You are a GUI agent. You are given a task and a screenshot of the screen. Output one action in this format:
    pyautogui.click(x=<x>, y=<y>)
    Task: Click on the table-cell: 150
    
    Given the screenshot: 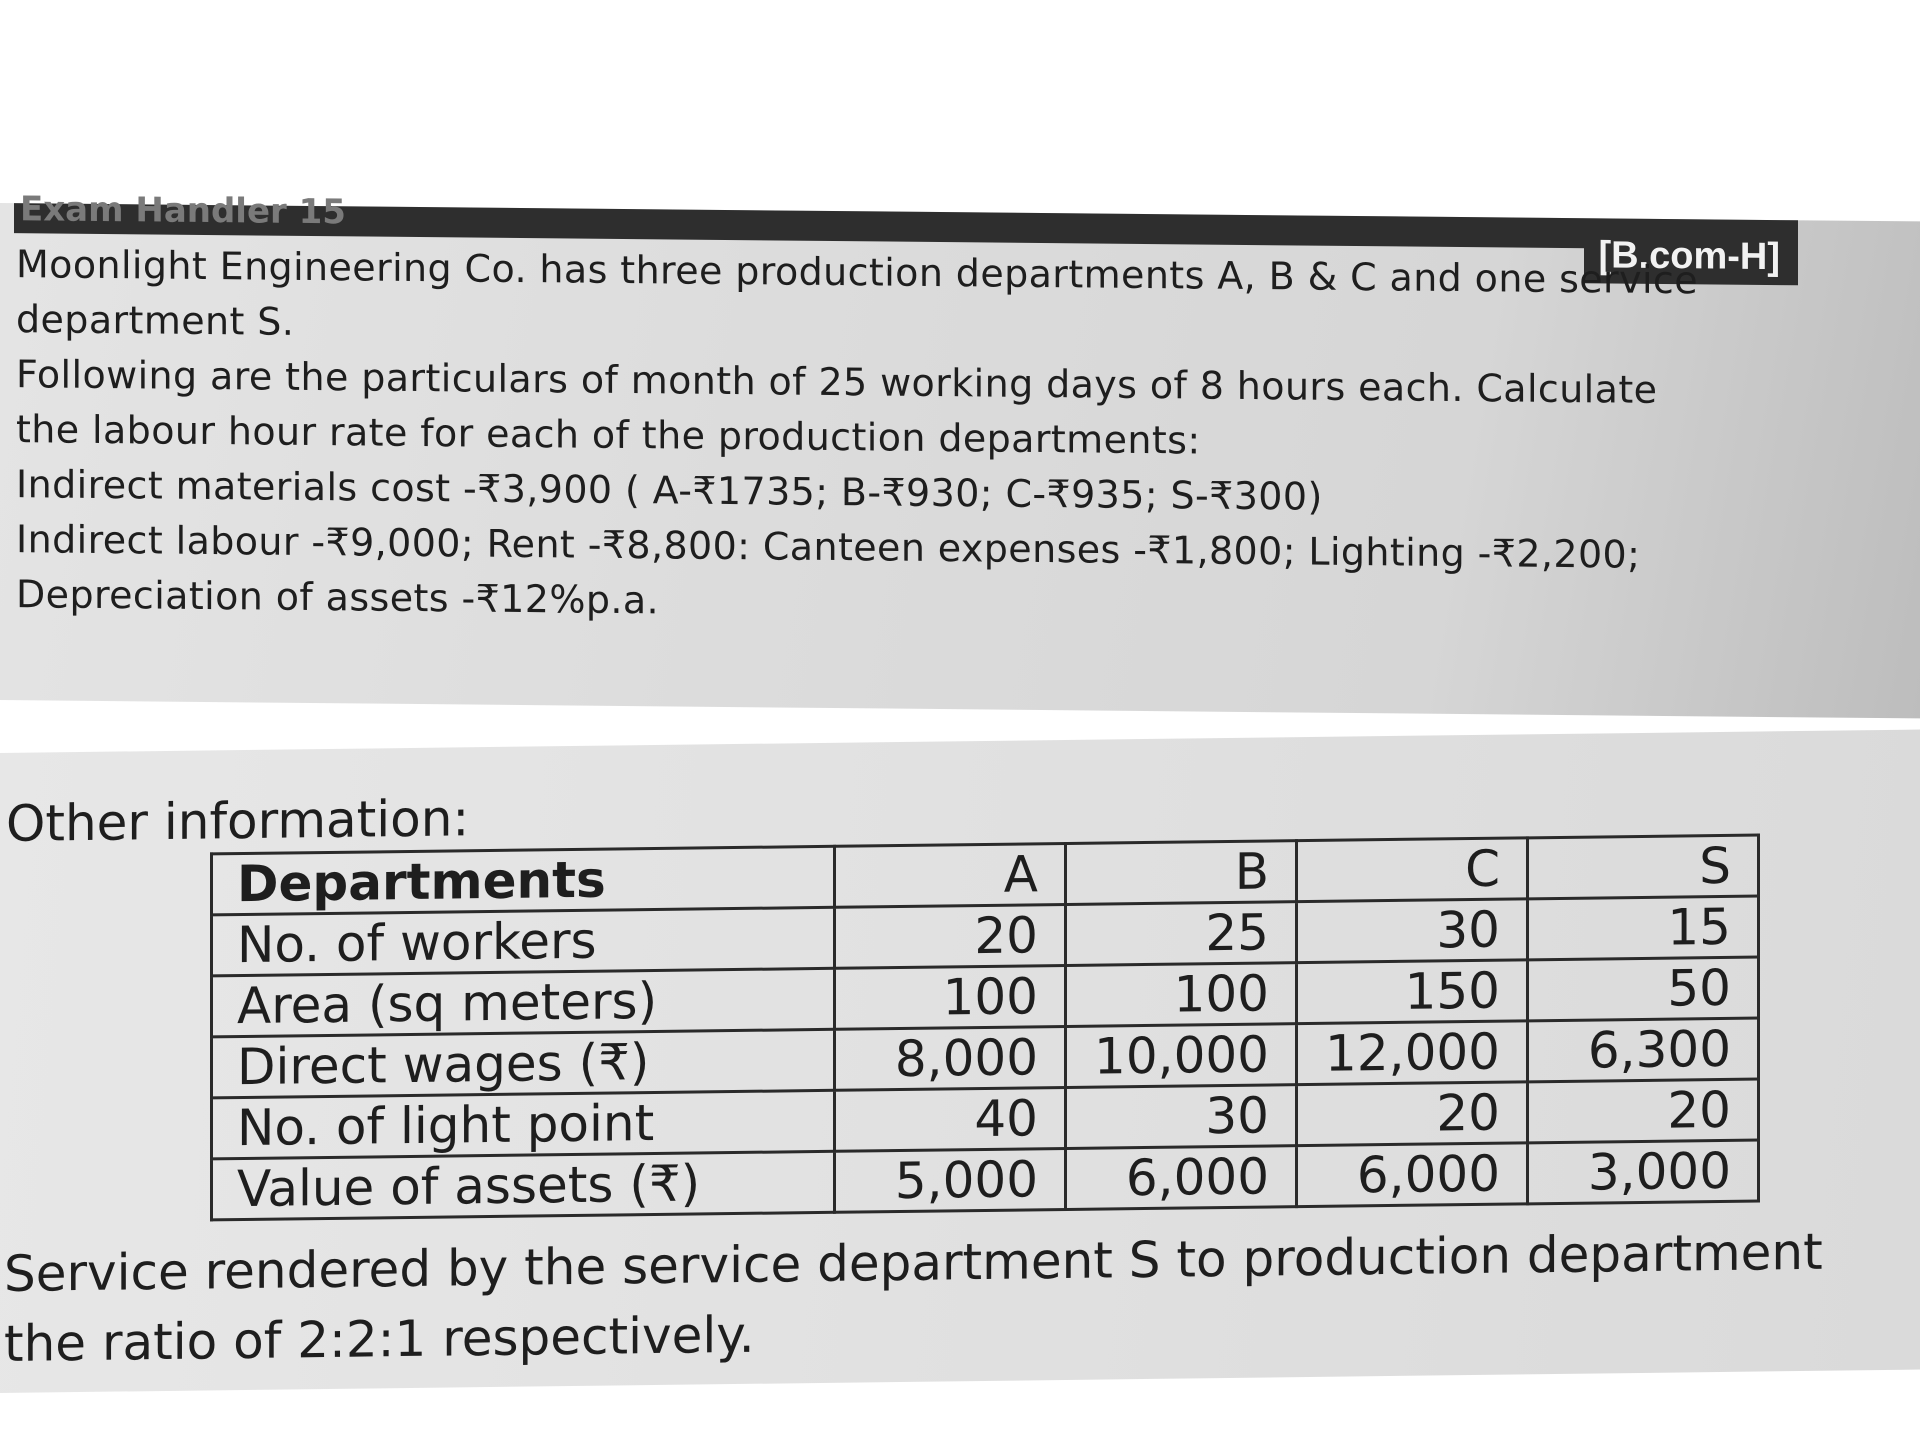 What is the action you would take?
    pyautogui.click(x=1412, y=991)
    